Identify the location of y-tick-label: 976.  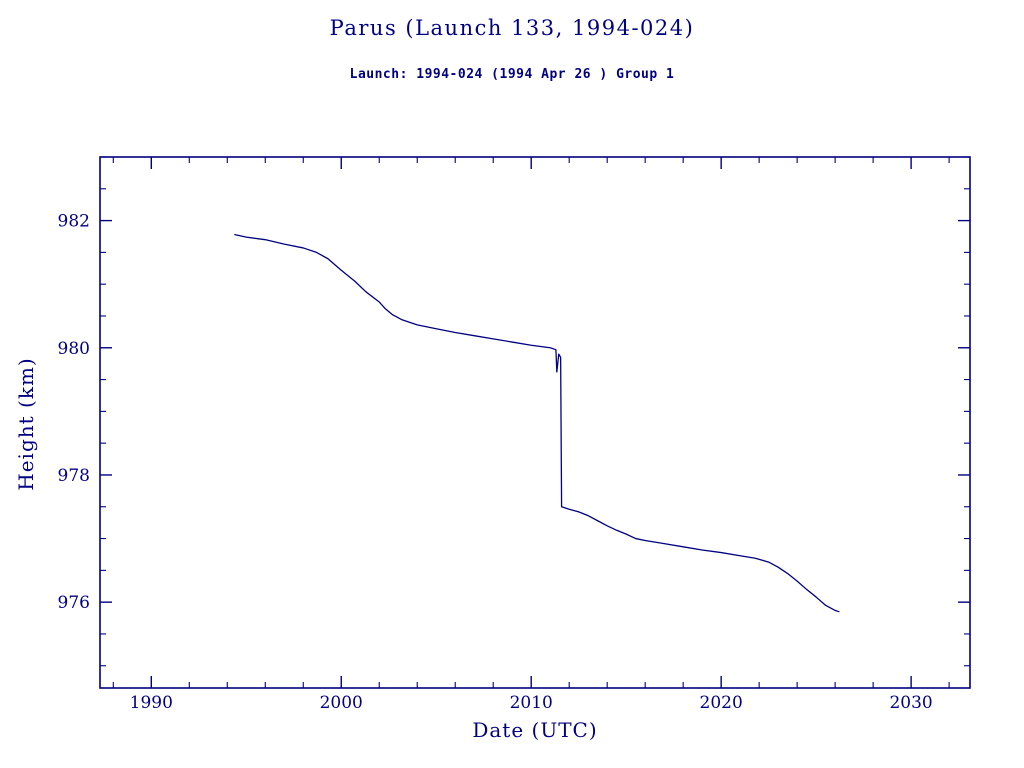
(74, 603).